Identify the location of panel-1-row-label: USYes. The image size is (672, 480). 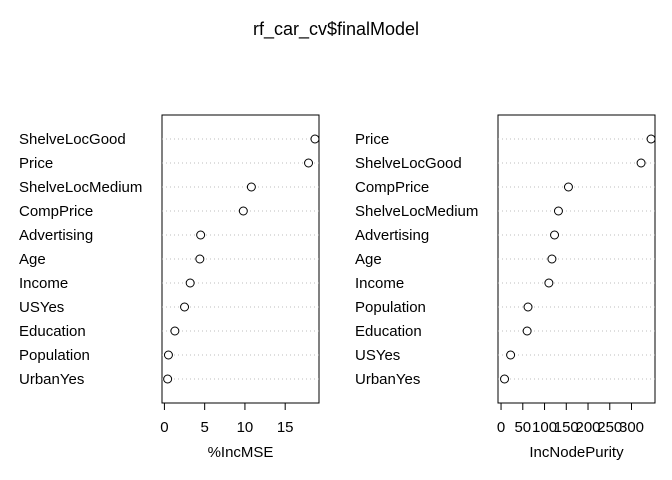
(377, 355).